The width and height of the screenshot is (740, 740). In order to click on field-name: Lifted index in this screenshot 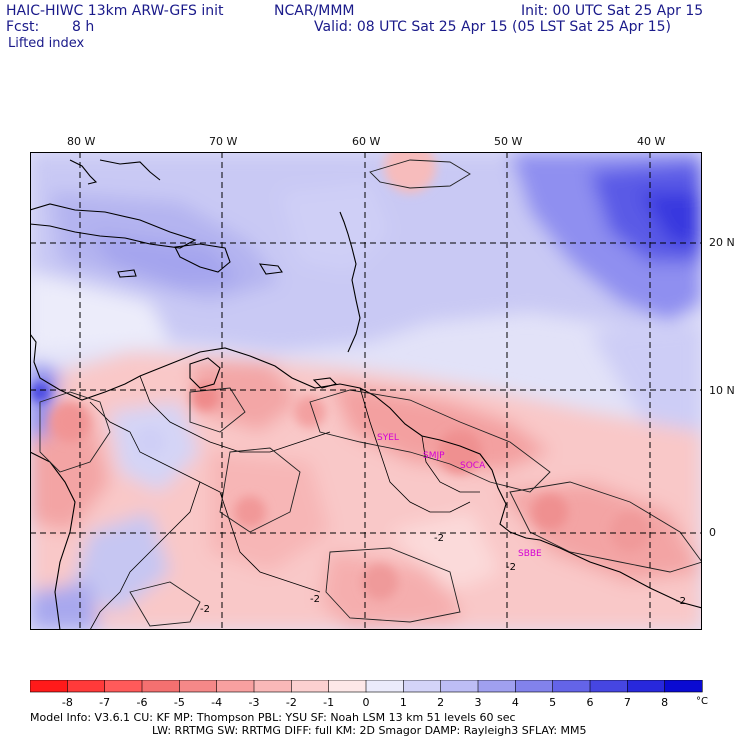, I will do `click(46, 43)`.